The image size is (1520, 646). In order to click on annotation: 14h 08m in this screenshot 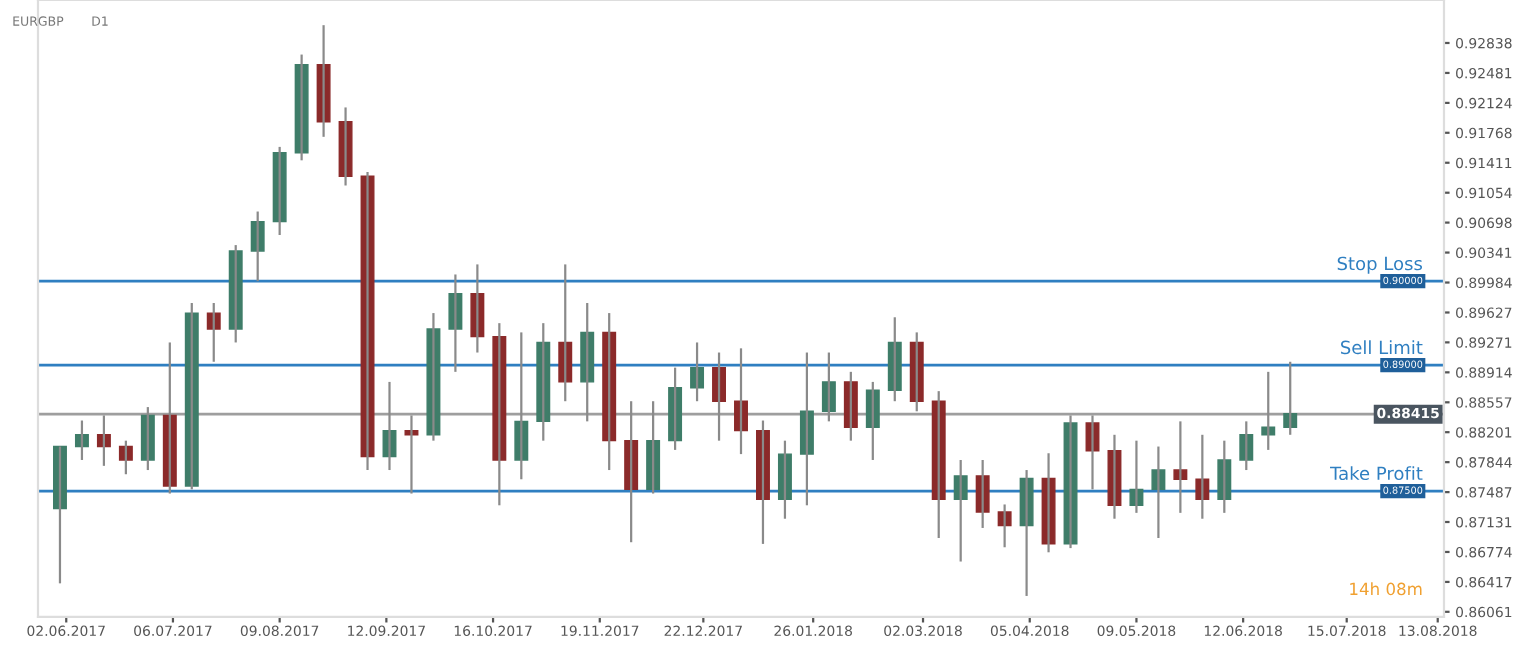, I will do `click(1386, 589)`.